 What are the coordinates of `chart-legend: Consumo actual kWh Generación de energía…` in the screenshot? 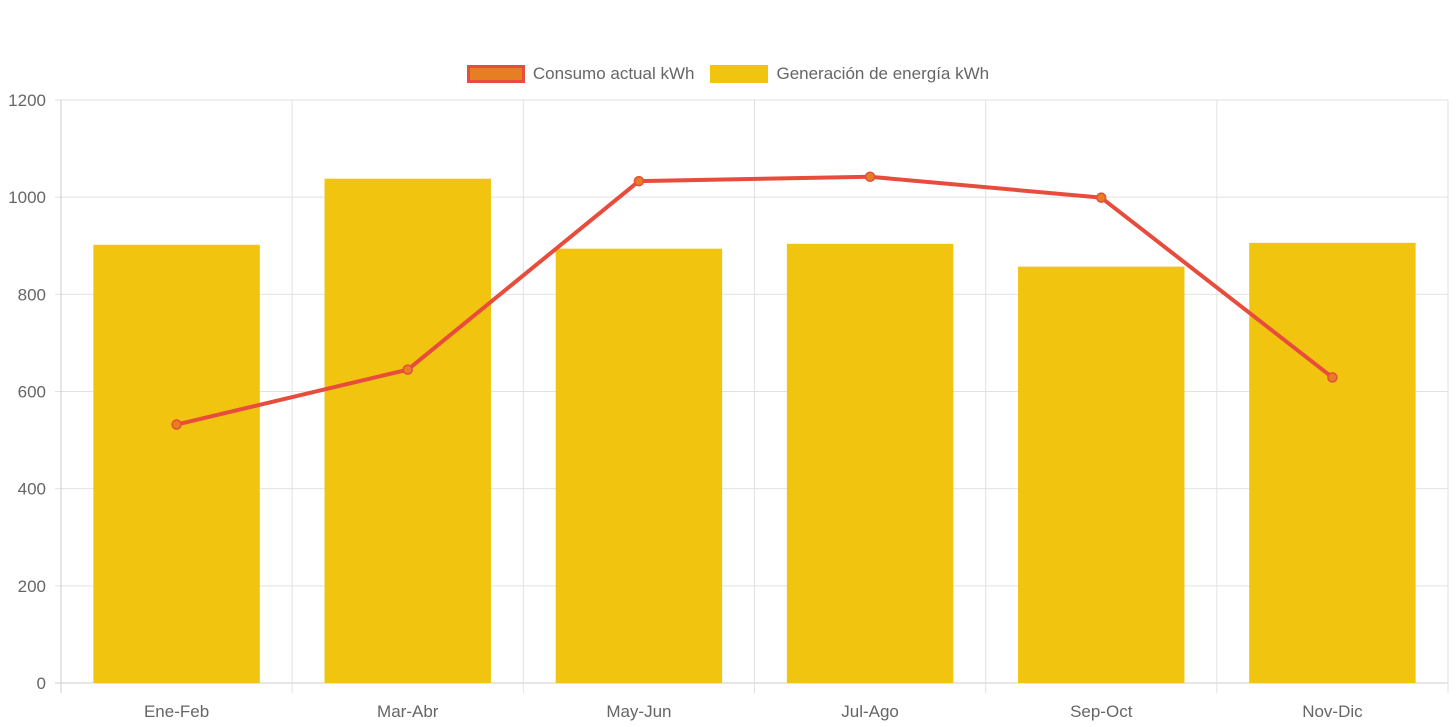 It's located at (728, 74).